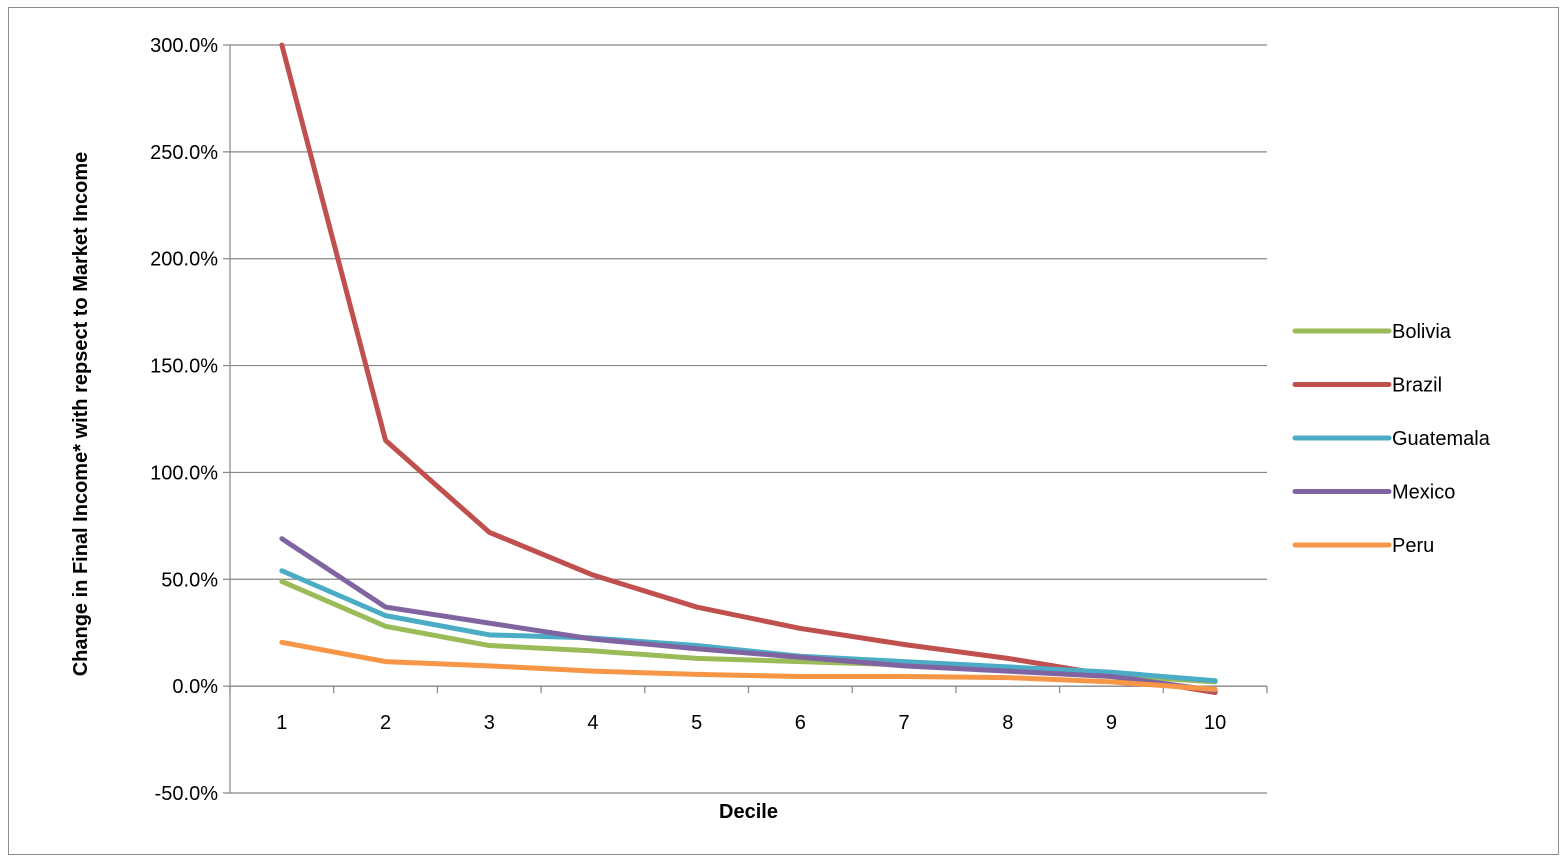  What do you see at coordinates (385, 723) in the screenshot?
I see `x-tick-label: 2` at bounding box center [385, 723].